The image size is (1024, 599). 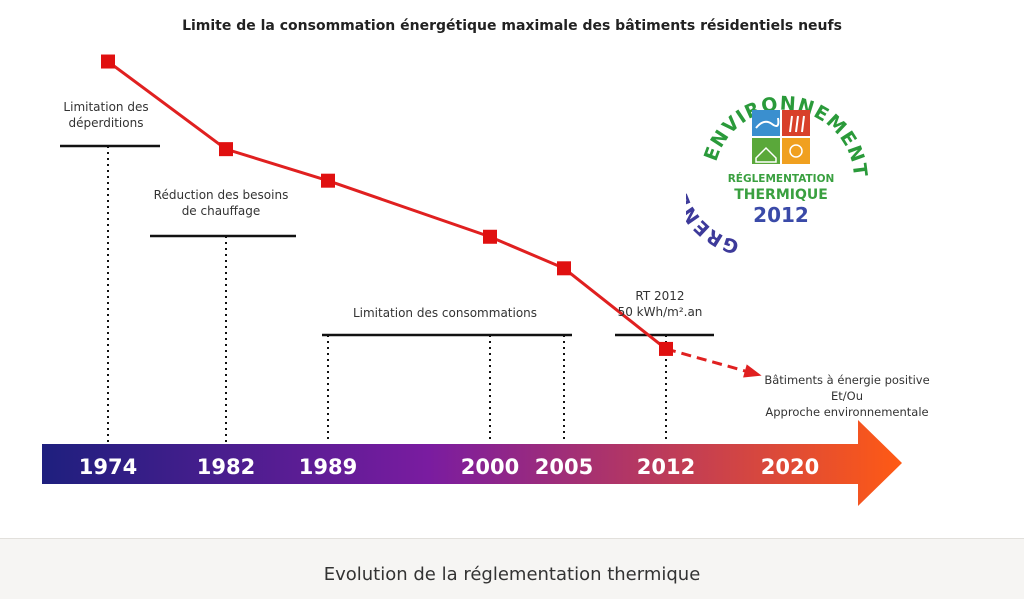 What do you see at coordinates (847, 412) in the screenshot?
I see `positive-energy-line3: Approche environnementale` at bounding box center [847, 412].